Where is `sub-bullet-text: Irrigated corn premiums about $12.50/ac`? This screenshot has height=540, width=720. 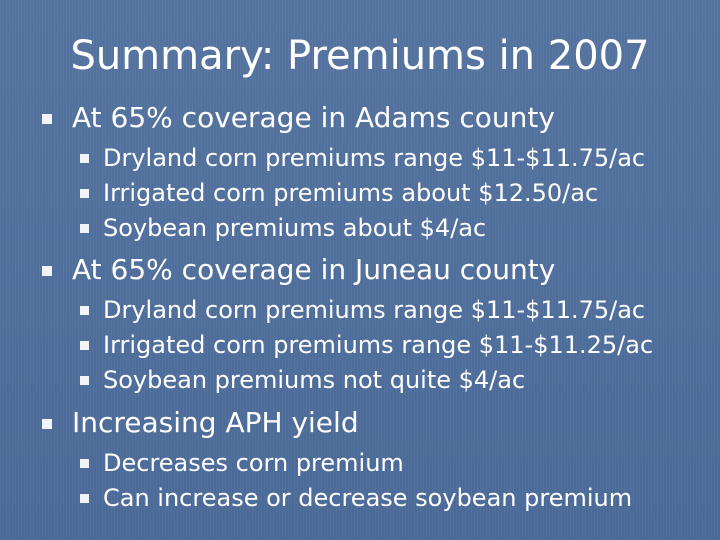
sub-bullet-text: Irrigated corn premiums about $12.50/ac is located at coordinates (351, 193).